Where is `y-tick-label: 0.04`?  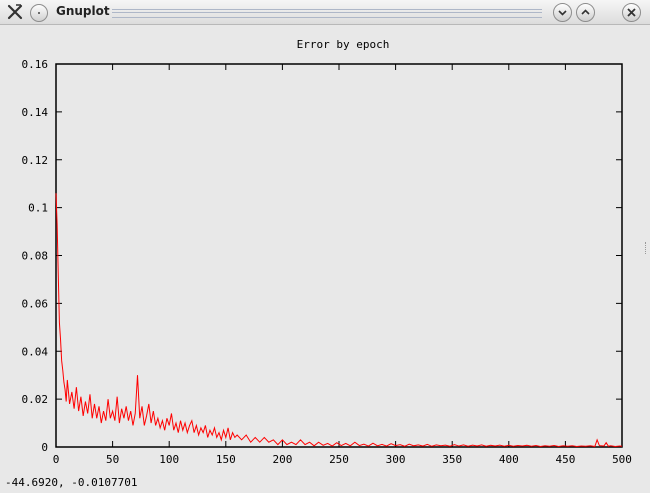
y-tick-label: 0.04 is located at coordinates (35, 351).